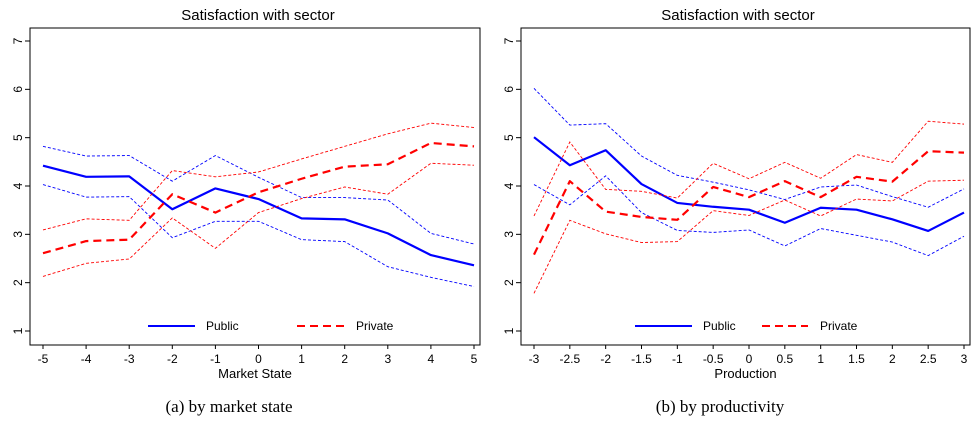 This screenshot has height=428, width=974. What do you see at coordinates (569, 359) in the screenshot?
I see `x-tick-label: -2.5` at bounding box center [569, 359].